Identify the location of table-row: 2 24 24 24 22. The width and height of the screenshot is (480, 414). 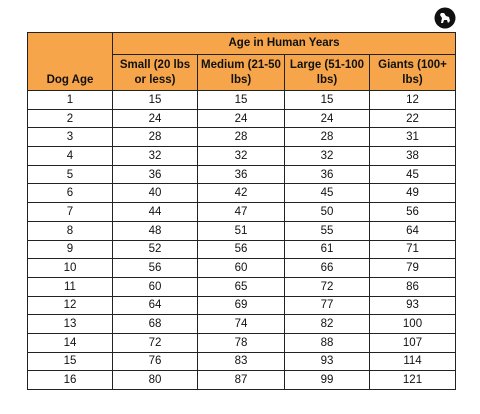
(241, 118).